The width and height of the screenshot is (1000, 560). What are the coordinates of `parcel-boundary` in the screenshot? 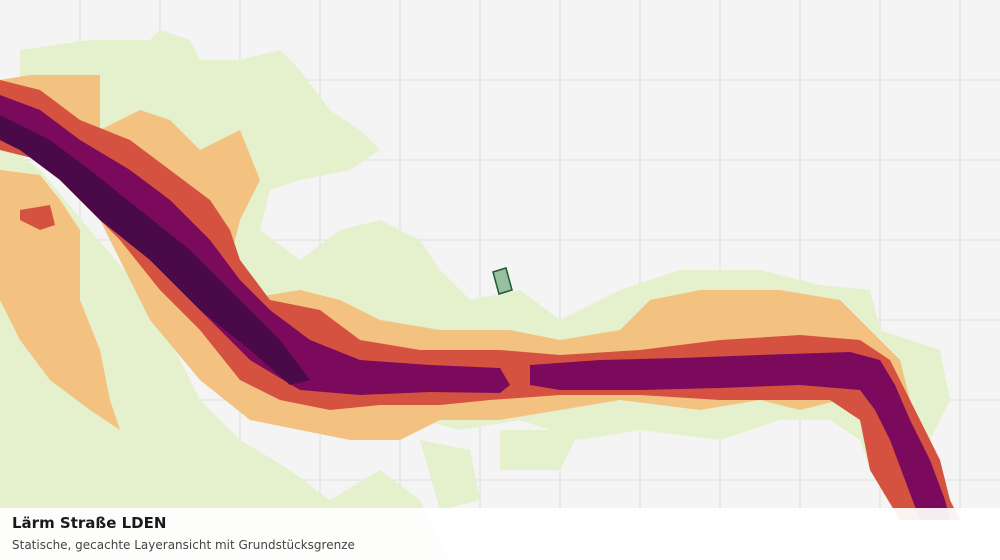 It's located at (502, 281).